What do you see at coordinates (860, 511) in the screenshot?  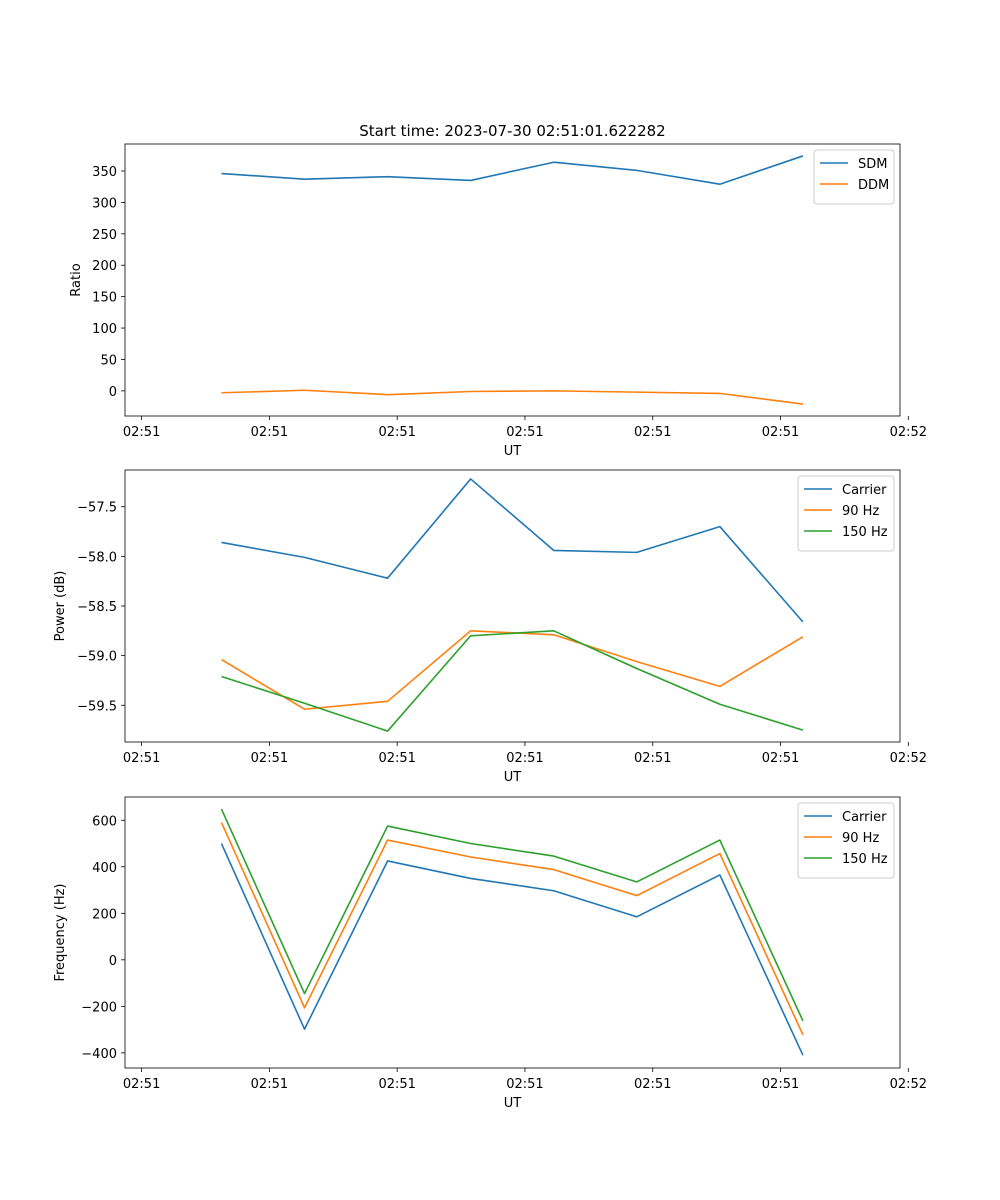 I see `p1-legend-label-90-hz: 90 Hz` at bounding box center [860, 511].